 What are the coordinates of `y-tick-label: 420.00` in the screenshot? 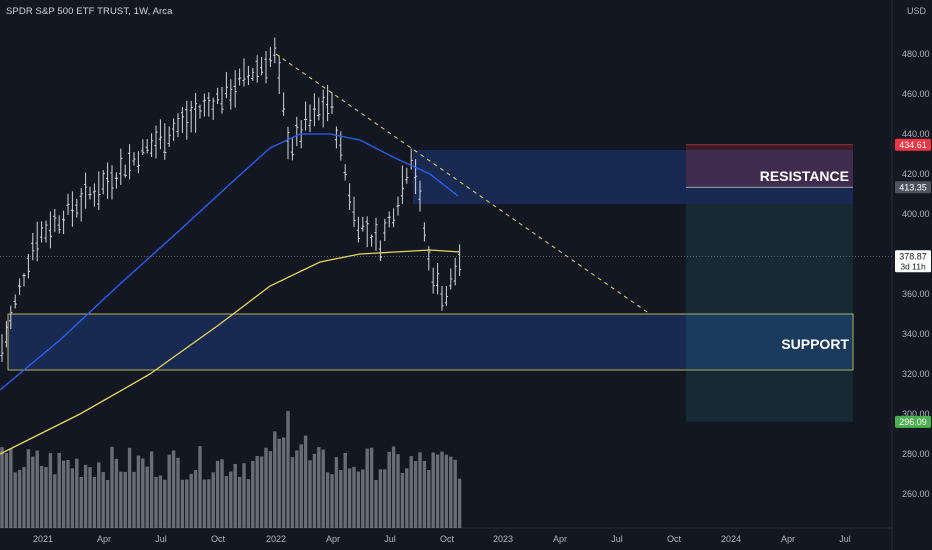 It's located at (916, 174).